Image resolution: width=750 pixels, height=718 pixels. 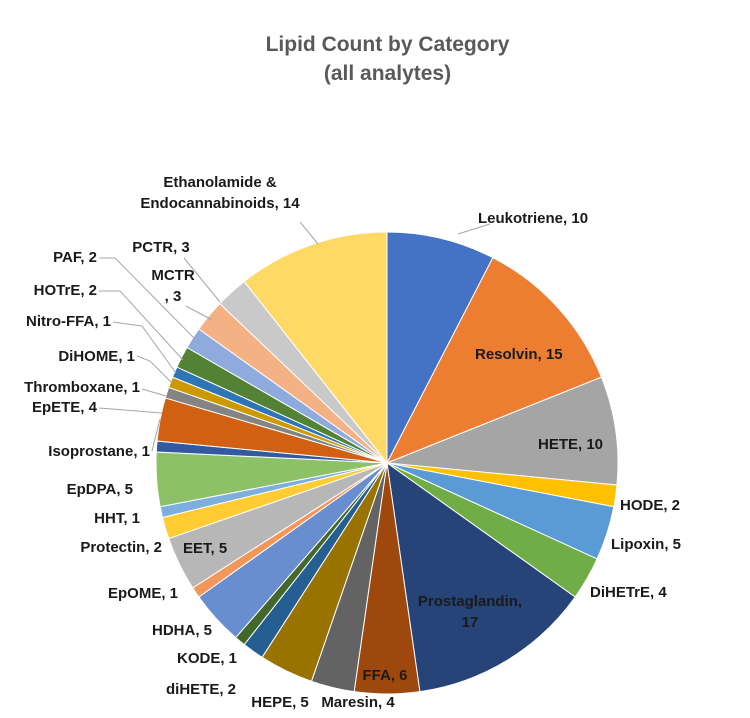 What do you see at coordinates (375, 59) in the screenshot?
I see `chart-title: Lipid Count by Category (all analytes)` at bounding box center [375, 59].